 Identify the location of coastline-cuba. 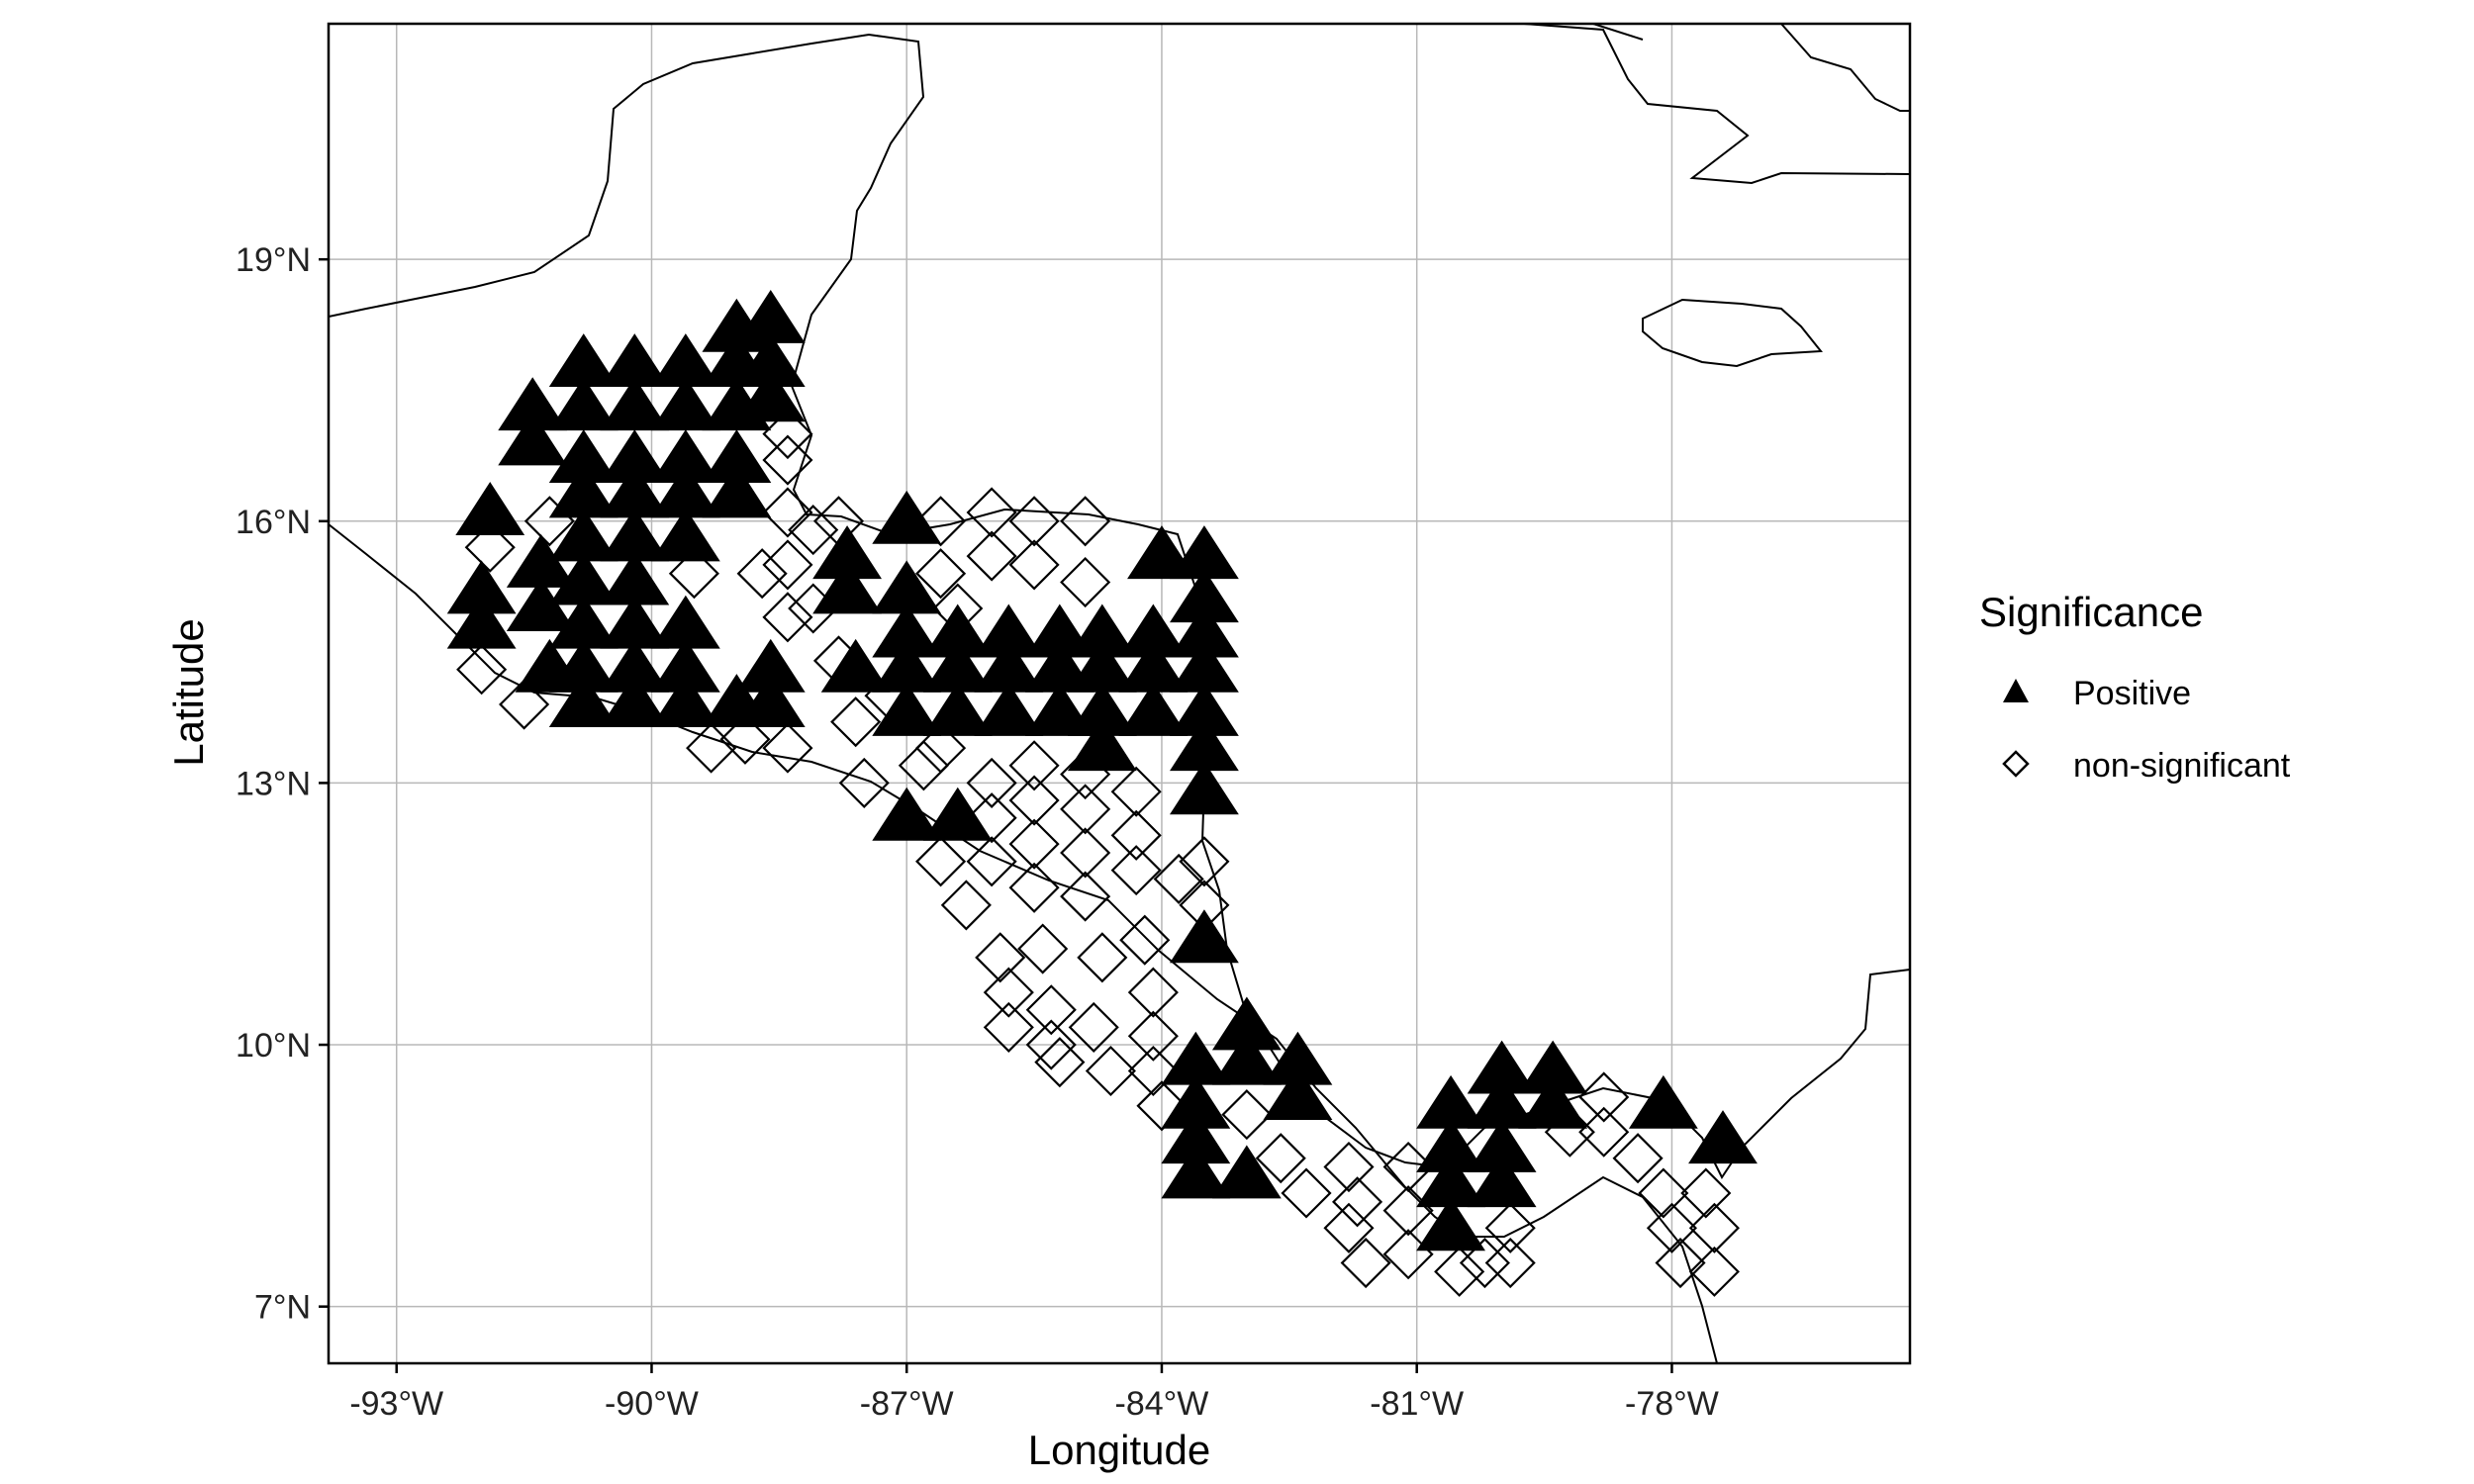
(1717, 104).